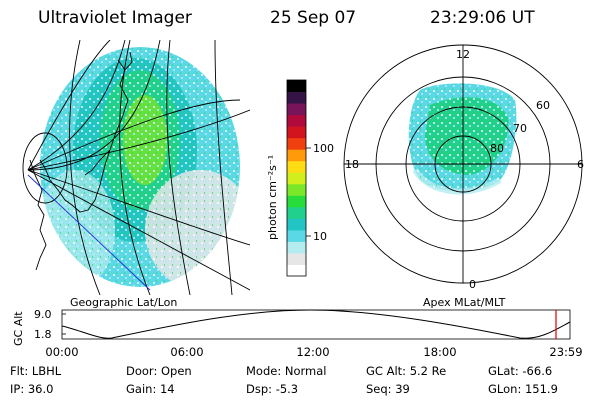 This screenshot has height=400, width=600. What do you see at coordinates (43, 314) in the screenshot?
I see `alt-tick-9: 9.0` at bounding box center [43, 314].